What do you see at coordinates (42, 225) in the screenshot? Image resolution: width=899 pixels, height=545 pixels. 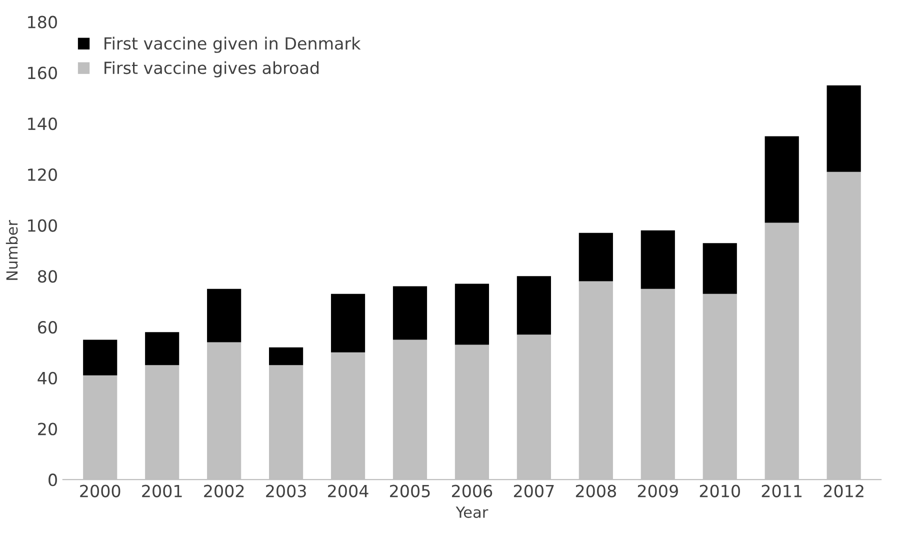 I see `y-tick-label: 100` at bounding box center [42, 225].